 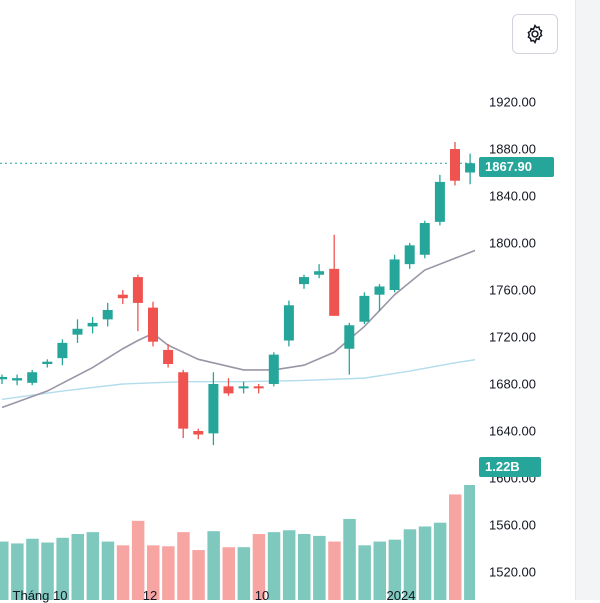 I want to click on price-tick: 1840.00, so click(x=512, y=196).